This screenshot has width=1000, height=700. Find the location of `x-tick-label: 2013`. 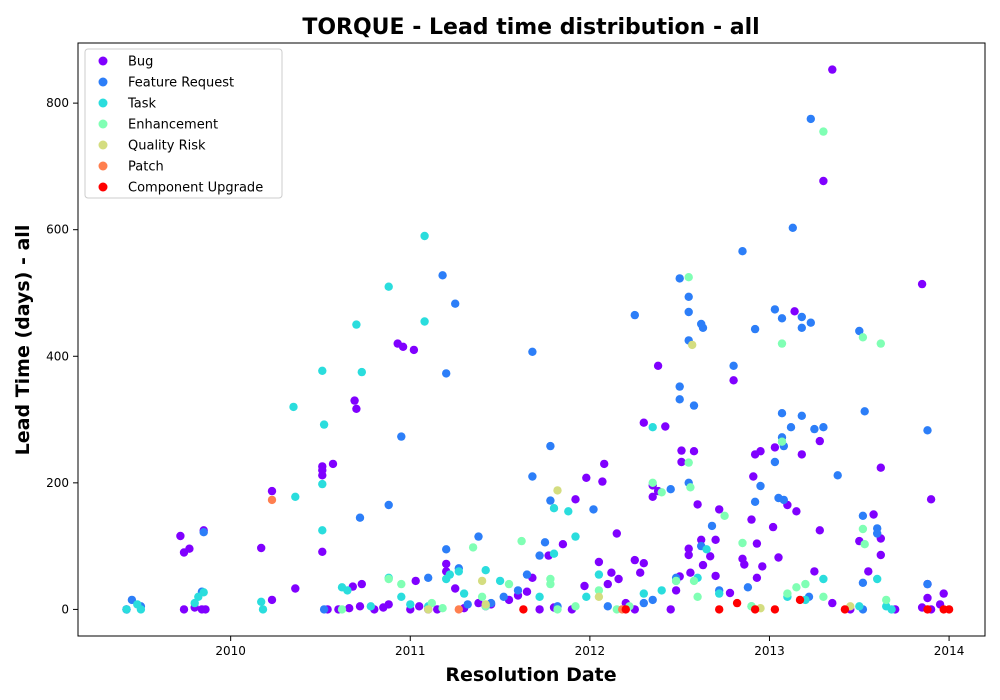

x-tick-label: 2013 is located at coordinates (769, 651).